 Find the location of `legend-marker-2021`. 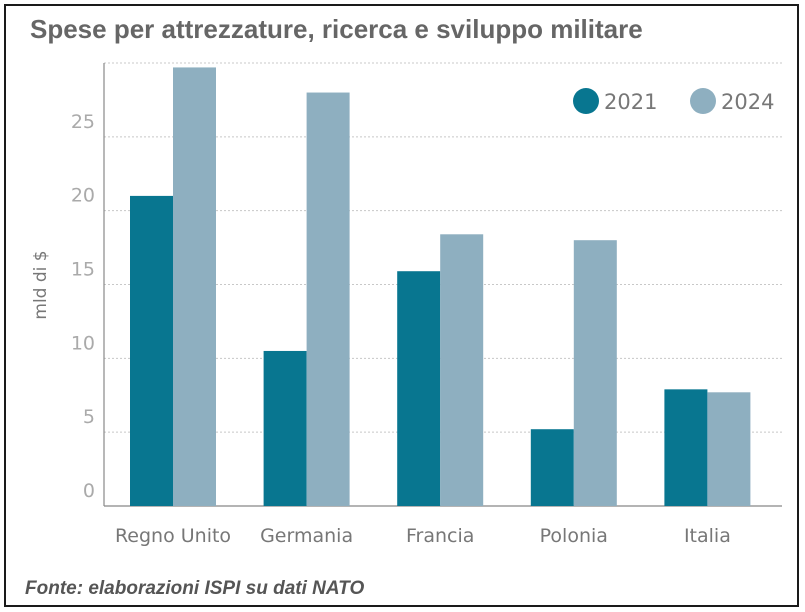

legend-marker-2021 is located at coordinates (586, 101).